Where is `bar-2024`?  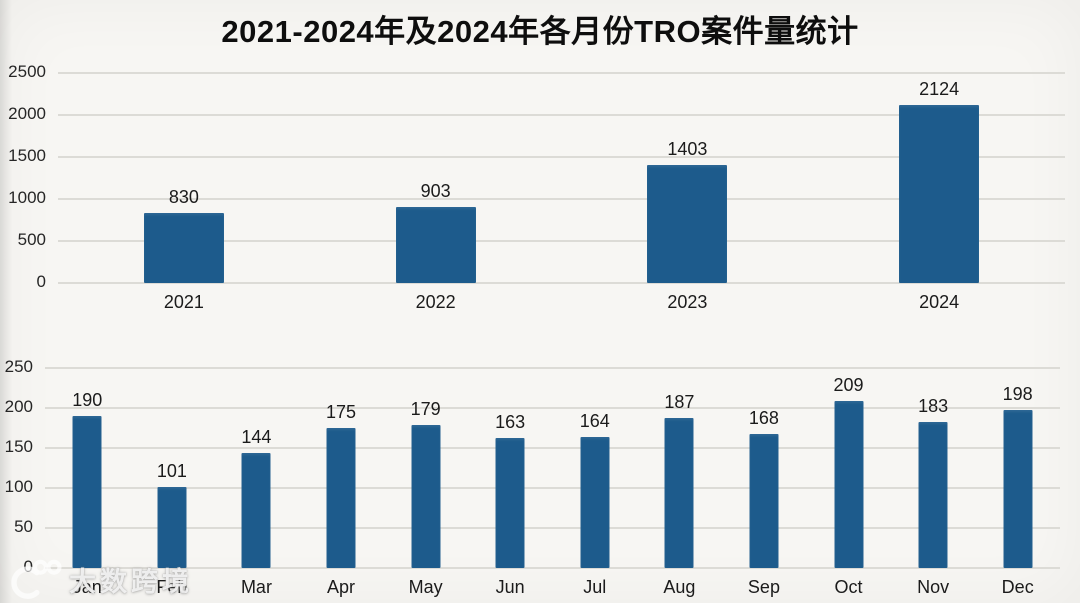 bar-2024 is located at coordinates (939, 193).